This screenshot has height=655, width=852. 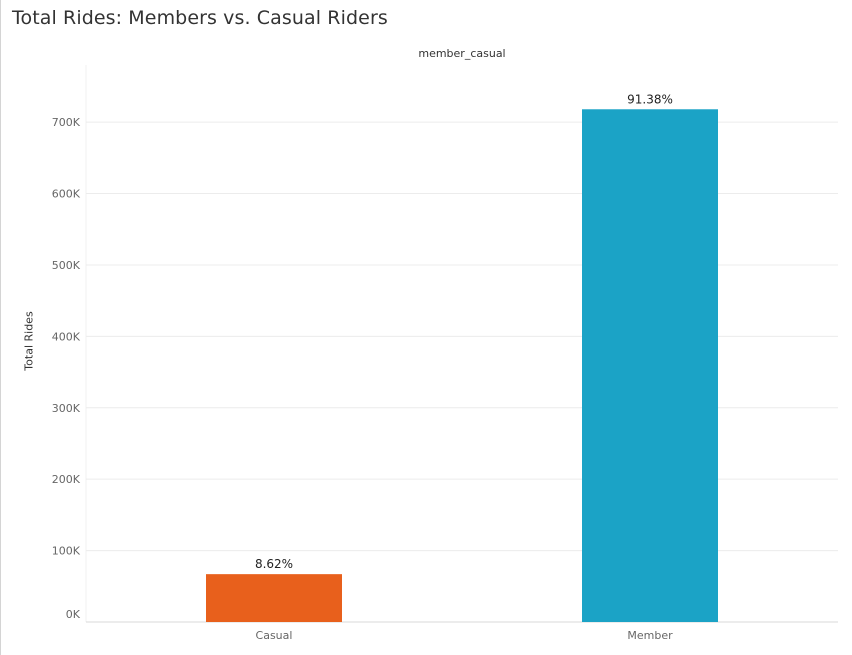 I want to click on data-label: 8.62%, so click(x=274, y=564).